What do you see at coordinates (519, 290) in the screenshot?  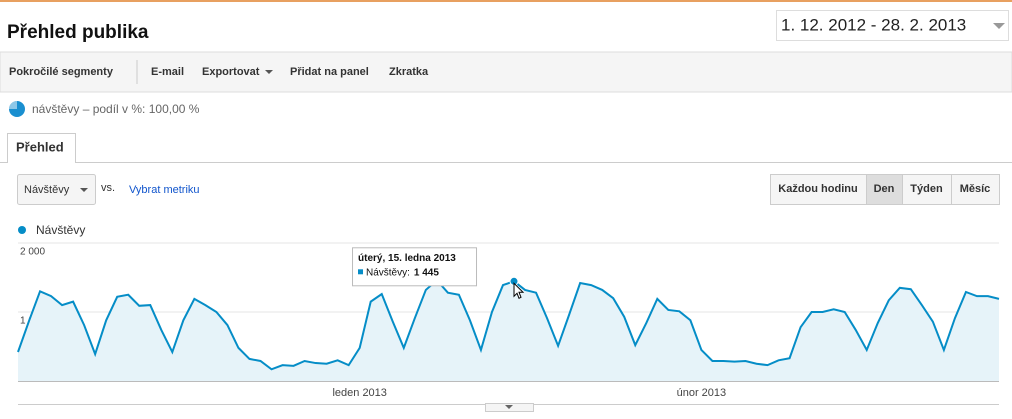 I see `cursor` at bounding box center [519, 290].